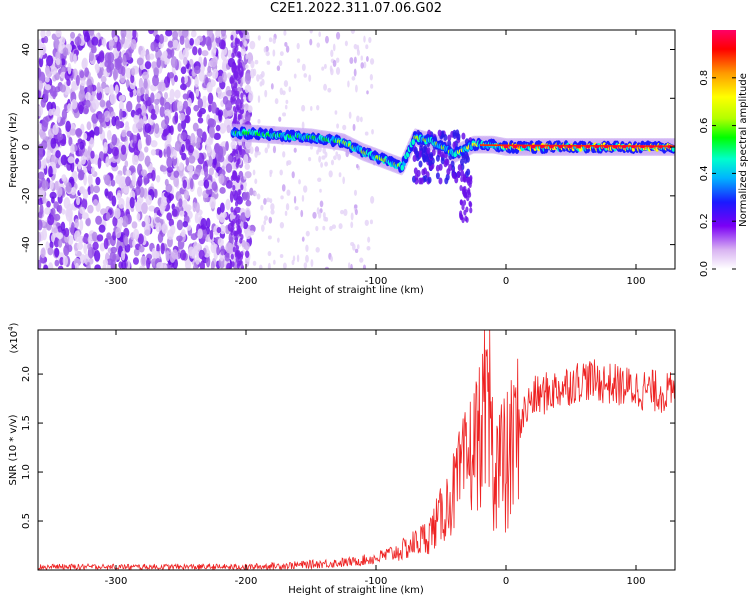  Describe the element at coordinates (356, 590) in the screenshot. I see `snr-xlabel: Height of straight line (km)` at that location.